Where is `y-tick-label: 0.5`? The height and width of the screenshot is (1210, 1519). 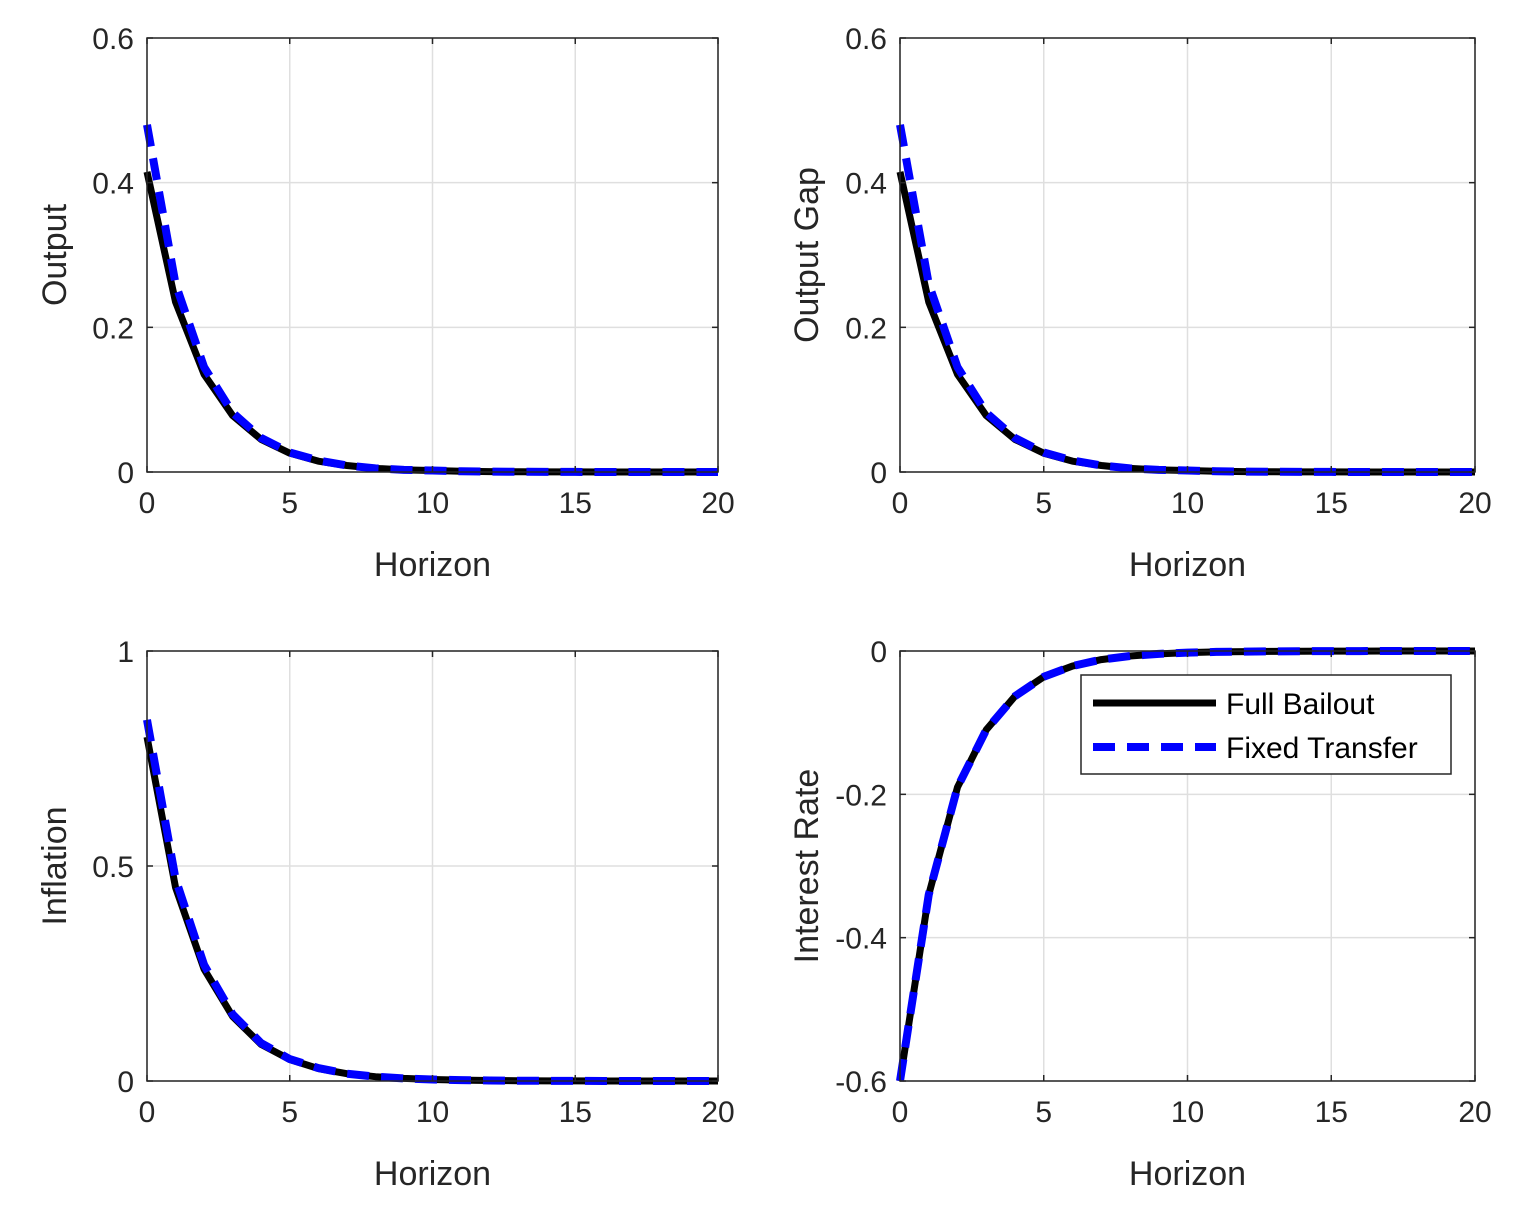 y-tick-label: 0.5 is located at coordinates (113, 867).